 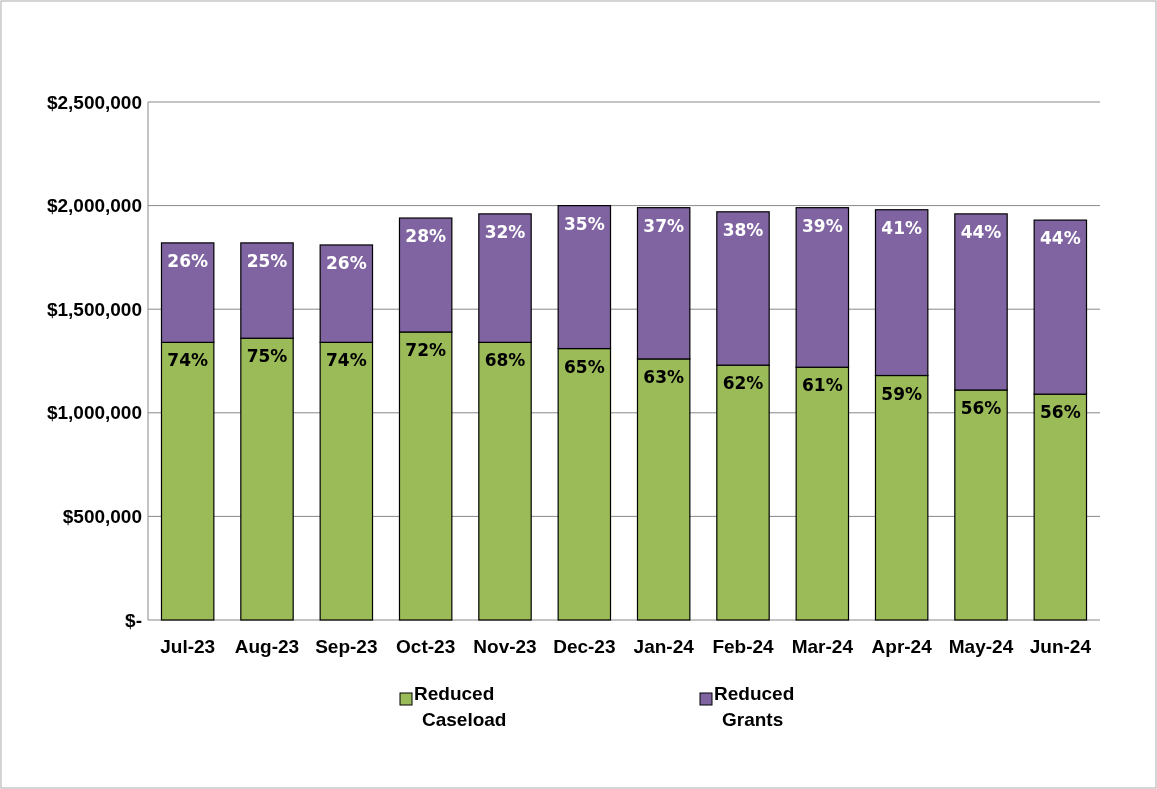 I want to click on annotation: 37%, so click(x=664, y=225).